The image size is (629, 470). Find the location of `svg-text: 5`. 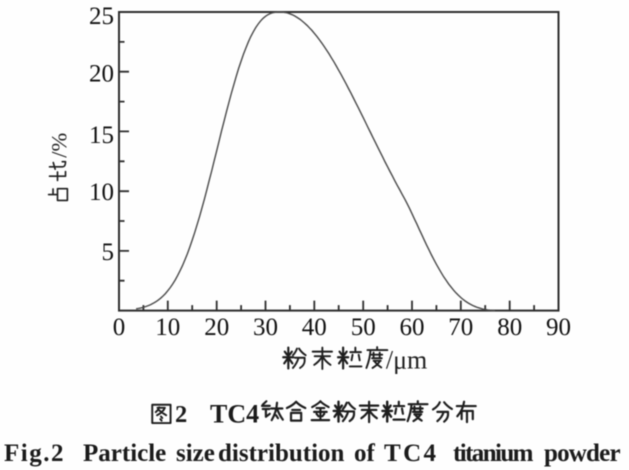

svg-text: 5 is located at coordinates (108, 252).